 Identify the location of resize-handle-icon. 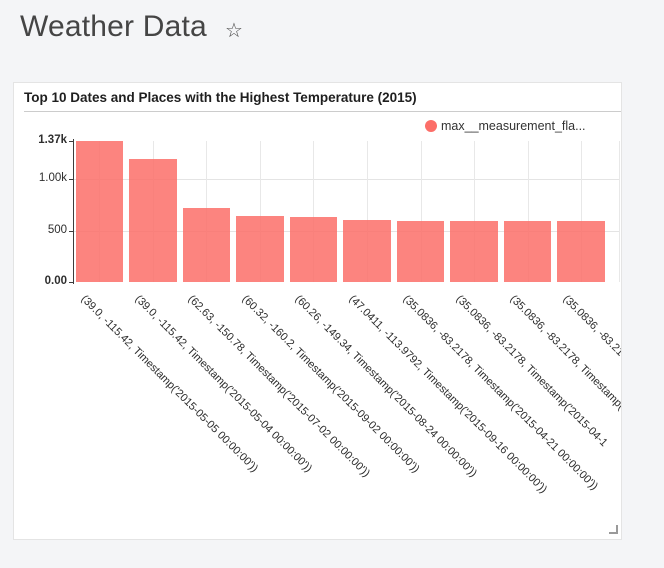
(613, 529).